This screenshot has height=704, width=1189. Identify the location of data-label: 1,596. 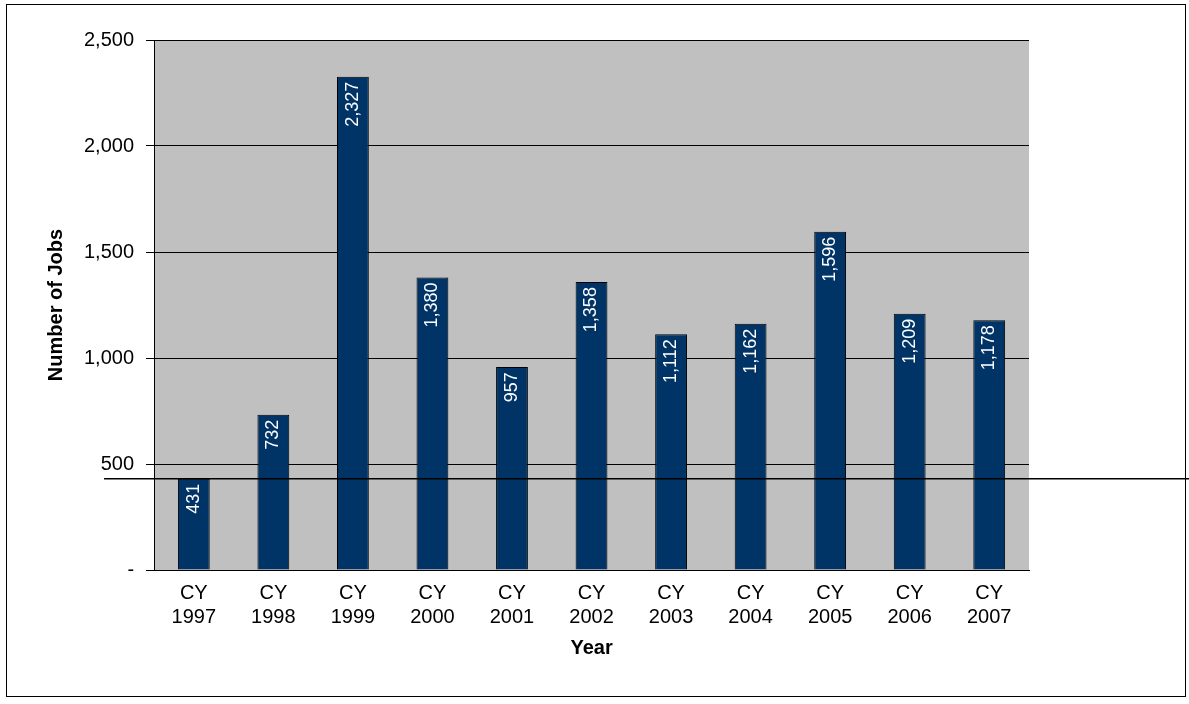
(829, 259).